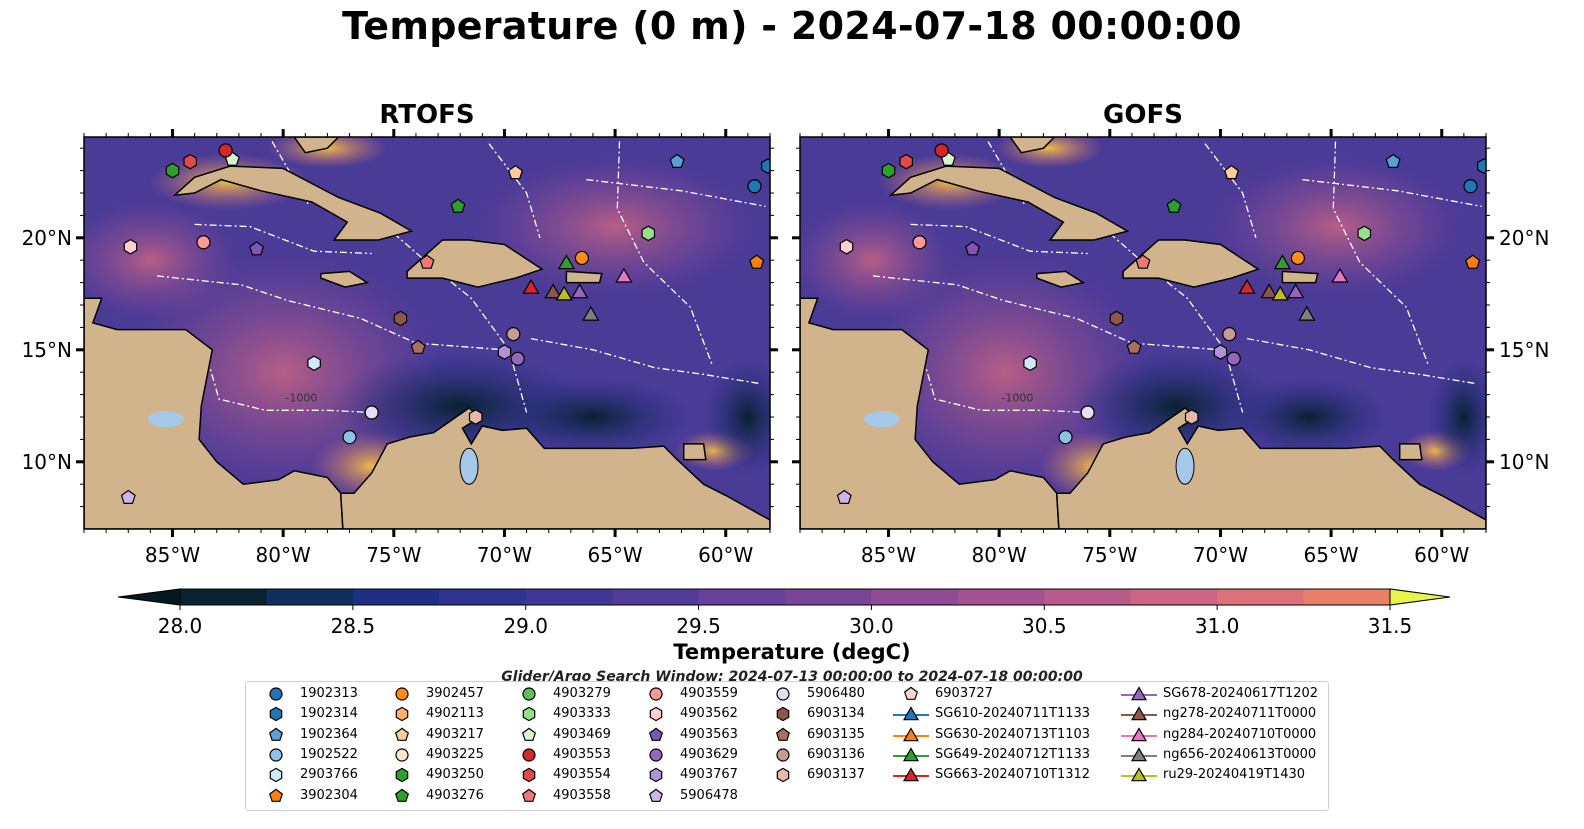  What do you see at coordinates (1270, 468) in the screenshot?
I see `land-southam` at bounding box center [1270, 468].